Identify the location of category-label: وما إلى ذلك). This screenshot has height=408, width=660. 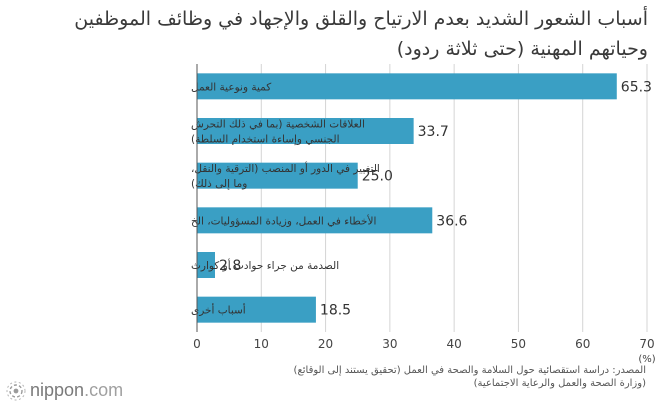
(219, 184).